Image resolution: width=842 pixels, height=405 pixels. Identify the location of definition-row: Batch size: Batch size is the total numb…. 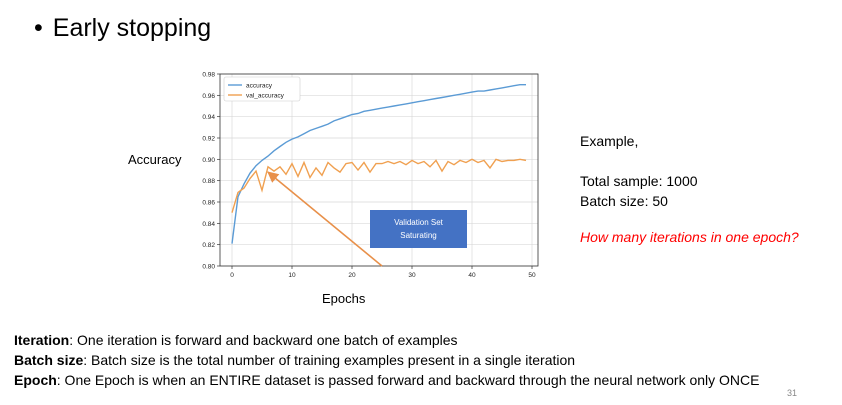
(386, 360).